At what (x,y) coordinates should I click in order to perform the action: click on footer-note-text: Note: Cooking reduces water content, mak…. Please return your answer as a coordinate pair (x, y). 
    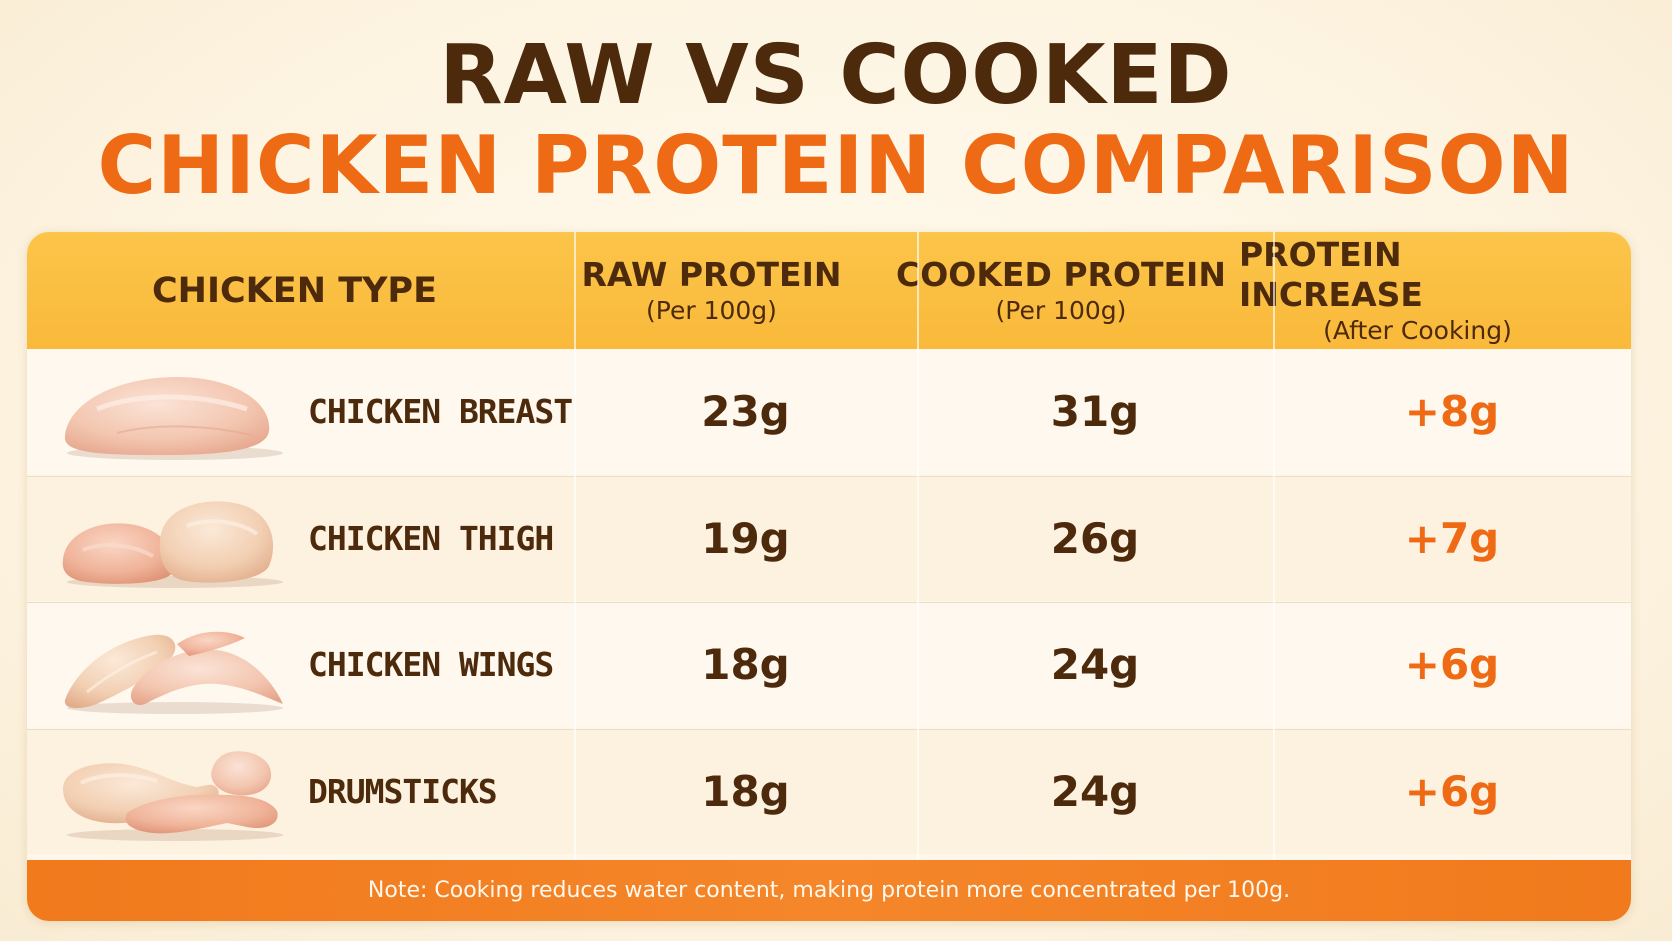
    Looking at the image, I should click on (829, 890).